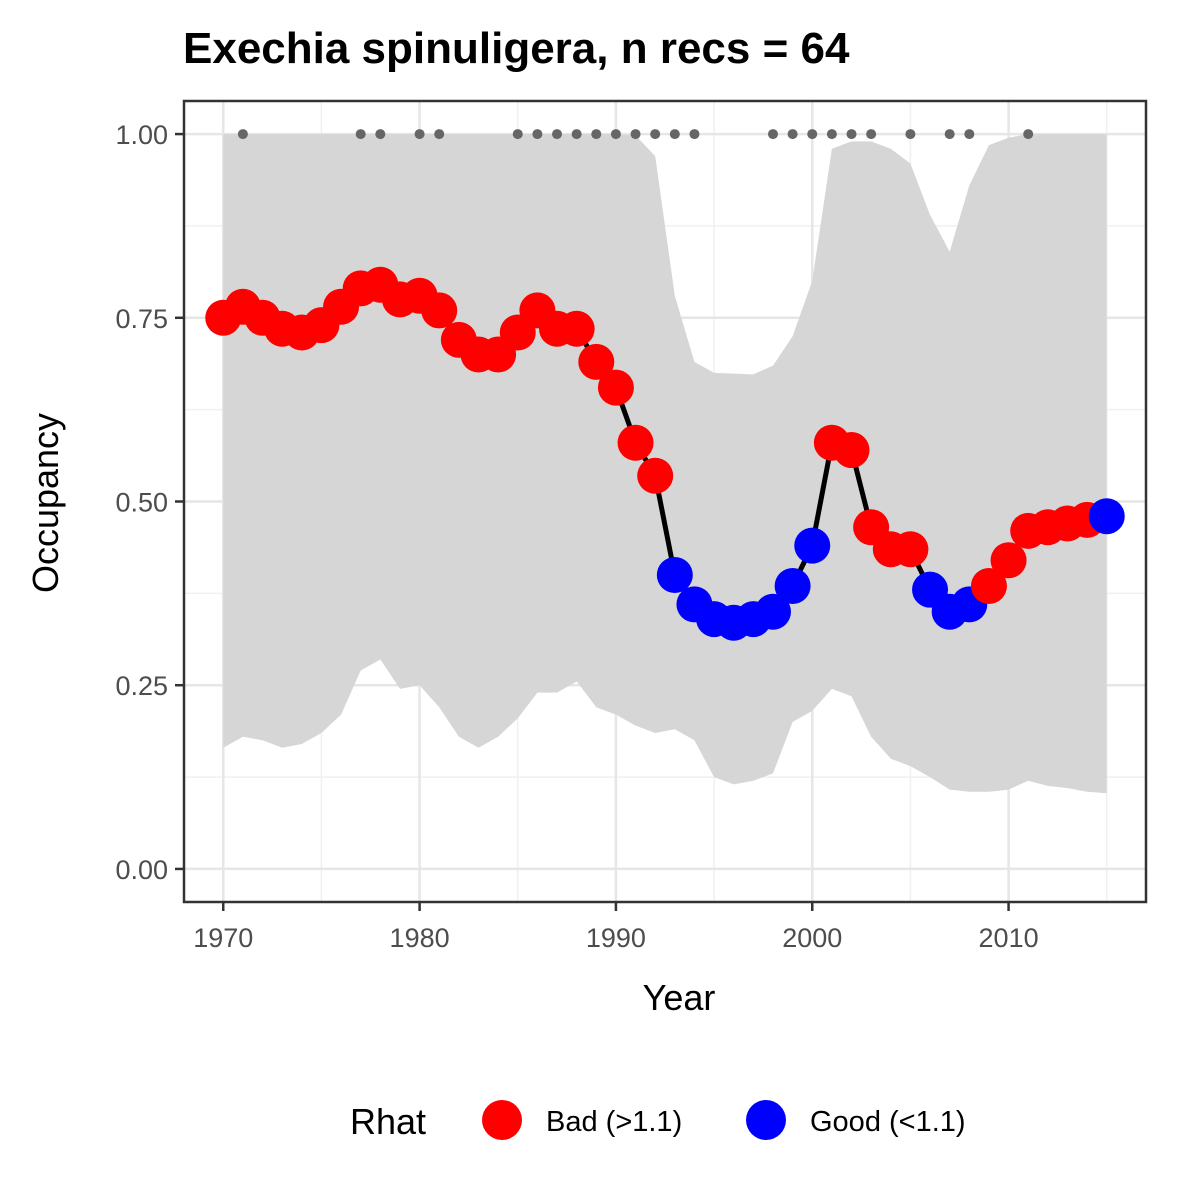 The image size is (1200, 1200). I want to click on record-dots-layer, so click(635, 134).